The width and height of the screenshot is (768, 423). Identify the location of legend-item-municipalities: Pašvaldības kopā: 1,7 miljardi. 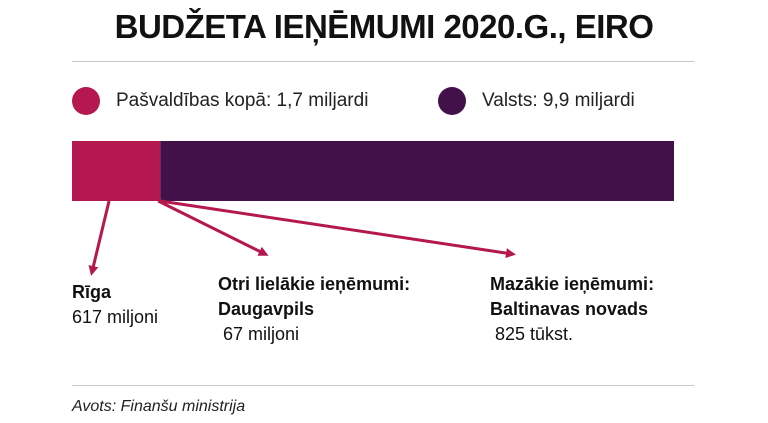
(220, 101).